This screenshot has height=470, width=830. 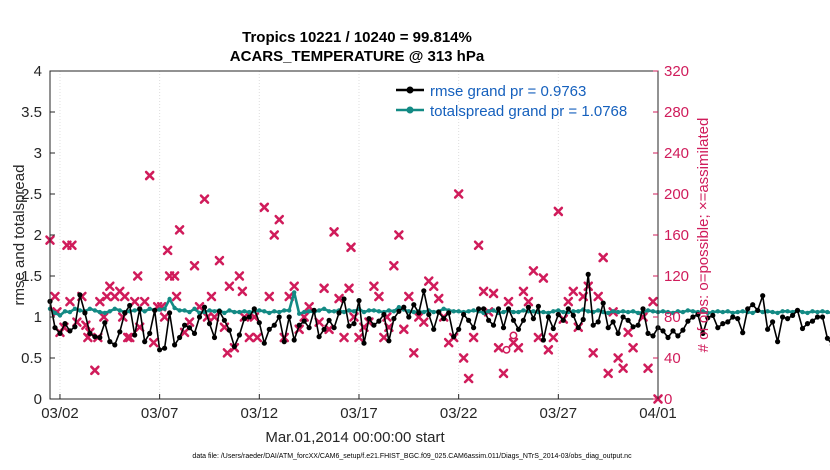 I want to click on legend-marker-rmse, so click(x=410, y=90).